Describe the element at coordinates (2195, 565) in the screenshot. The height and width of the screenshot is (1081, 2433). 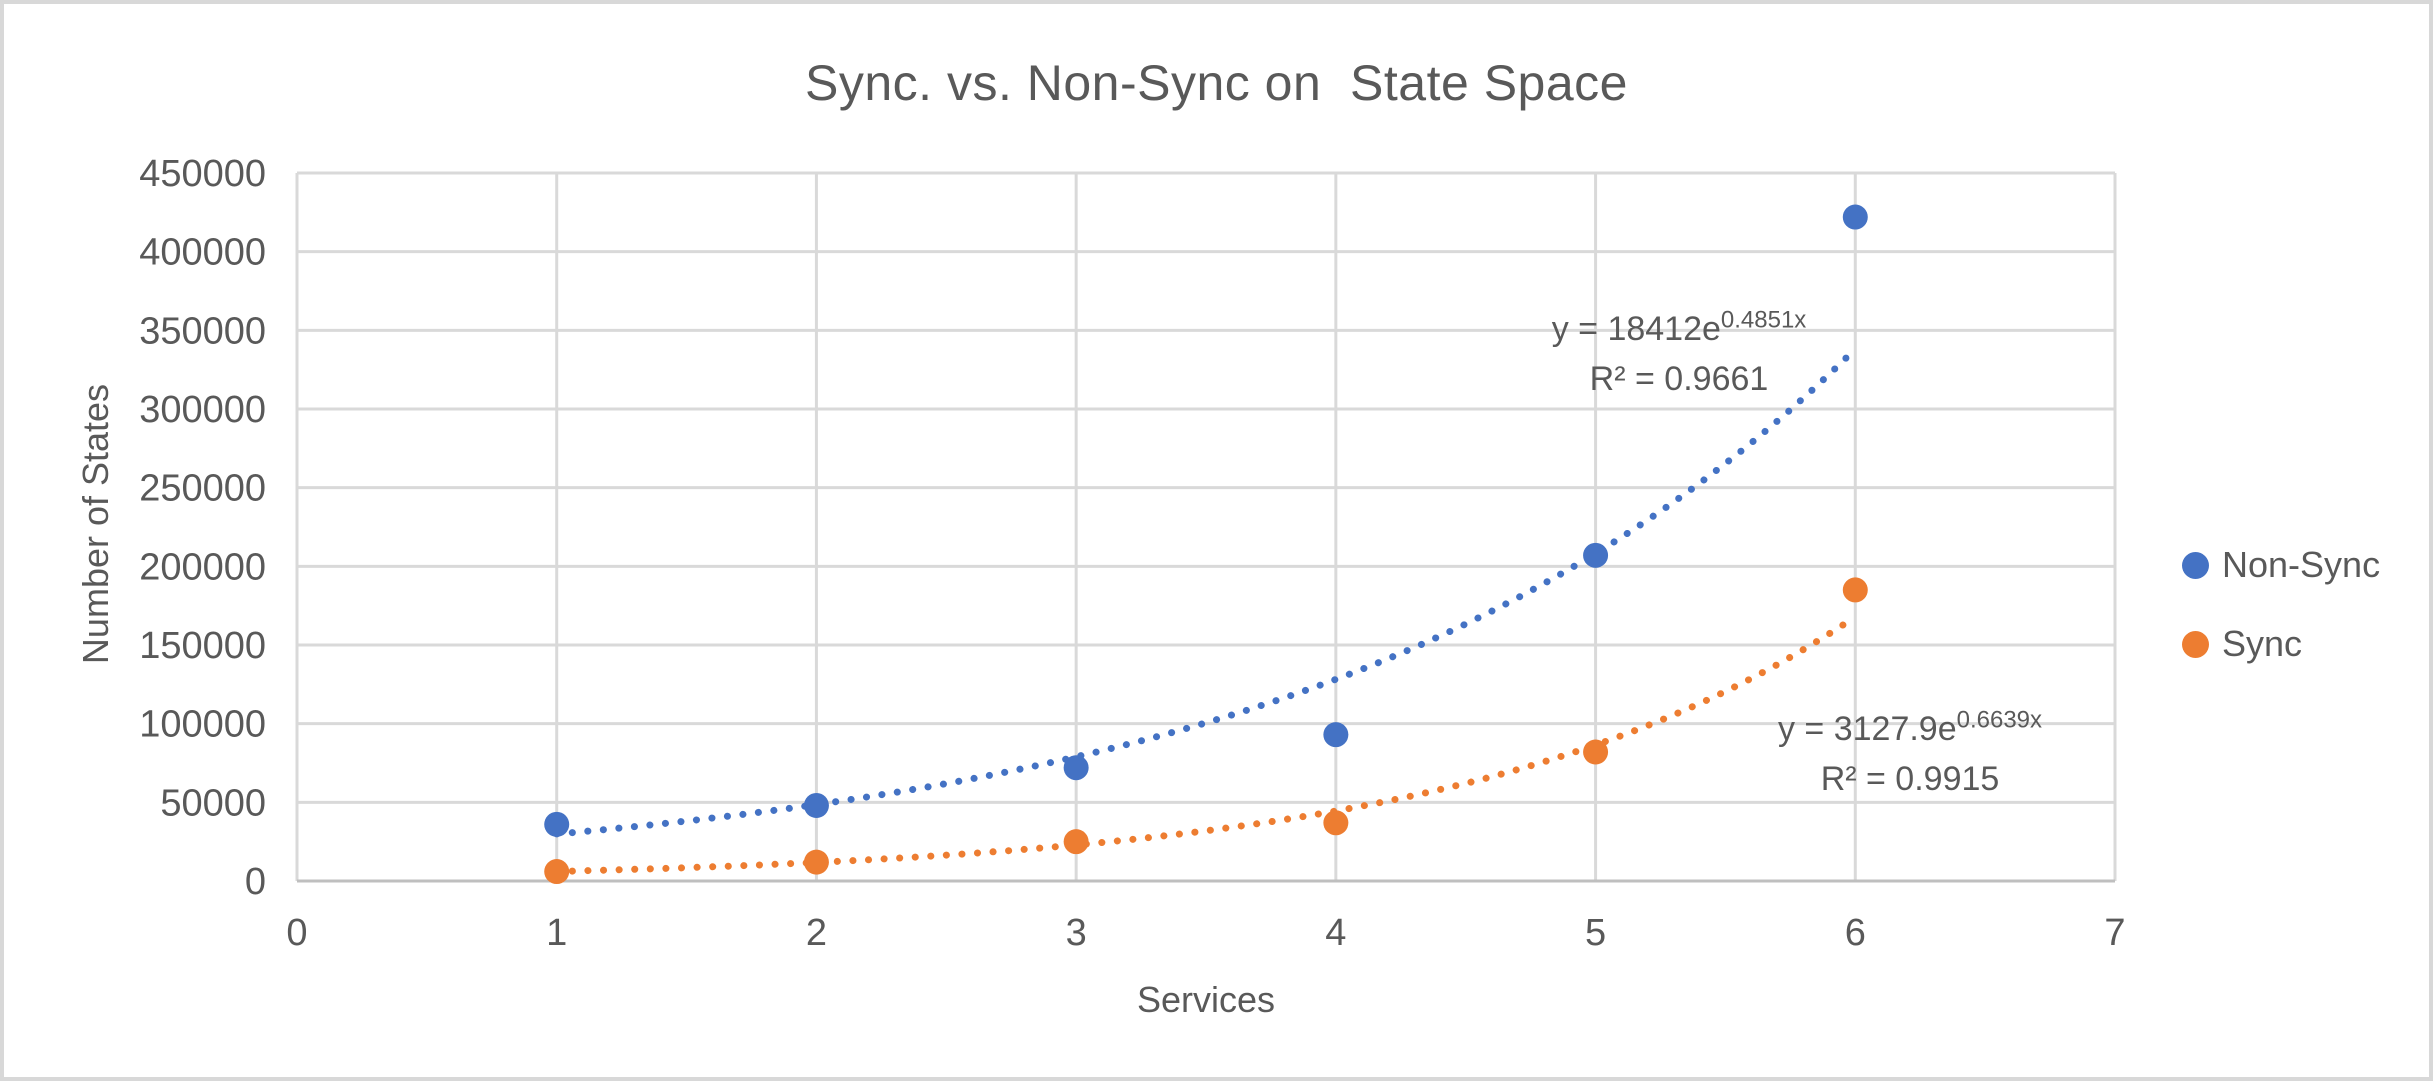
I see `legend-marker-nonsync` at that location.